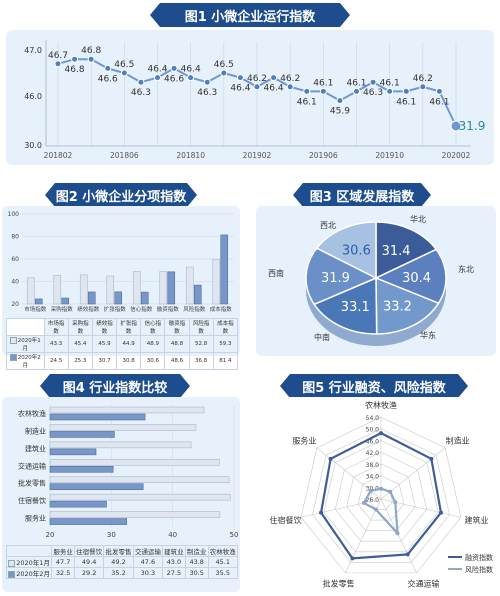 The height and width of the screenshot is (596, 500). What do you see at coordinates (223, 573) in the screenshot?
I see `chart4-table-cell: 35.5` at bounding box center [223, 573].